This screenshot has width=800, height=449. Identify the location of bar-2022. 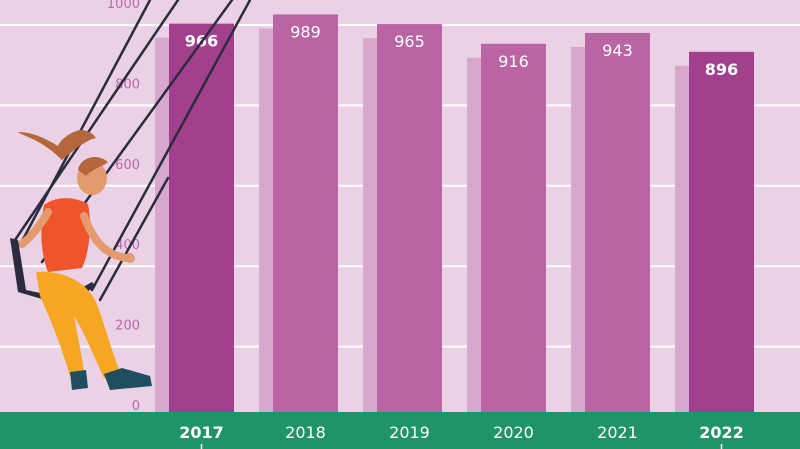
(721, 232).